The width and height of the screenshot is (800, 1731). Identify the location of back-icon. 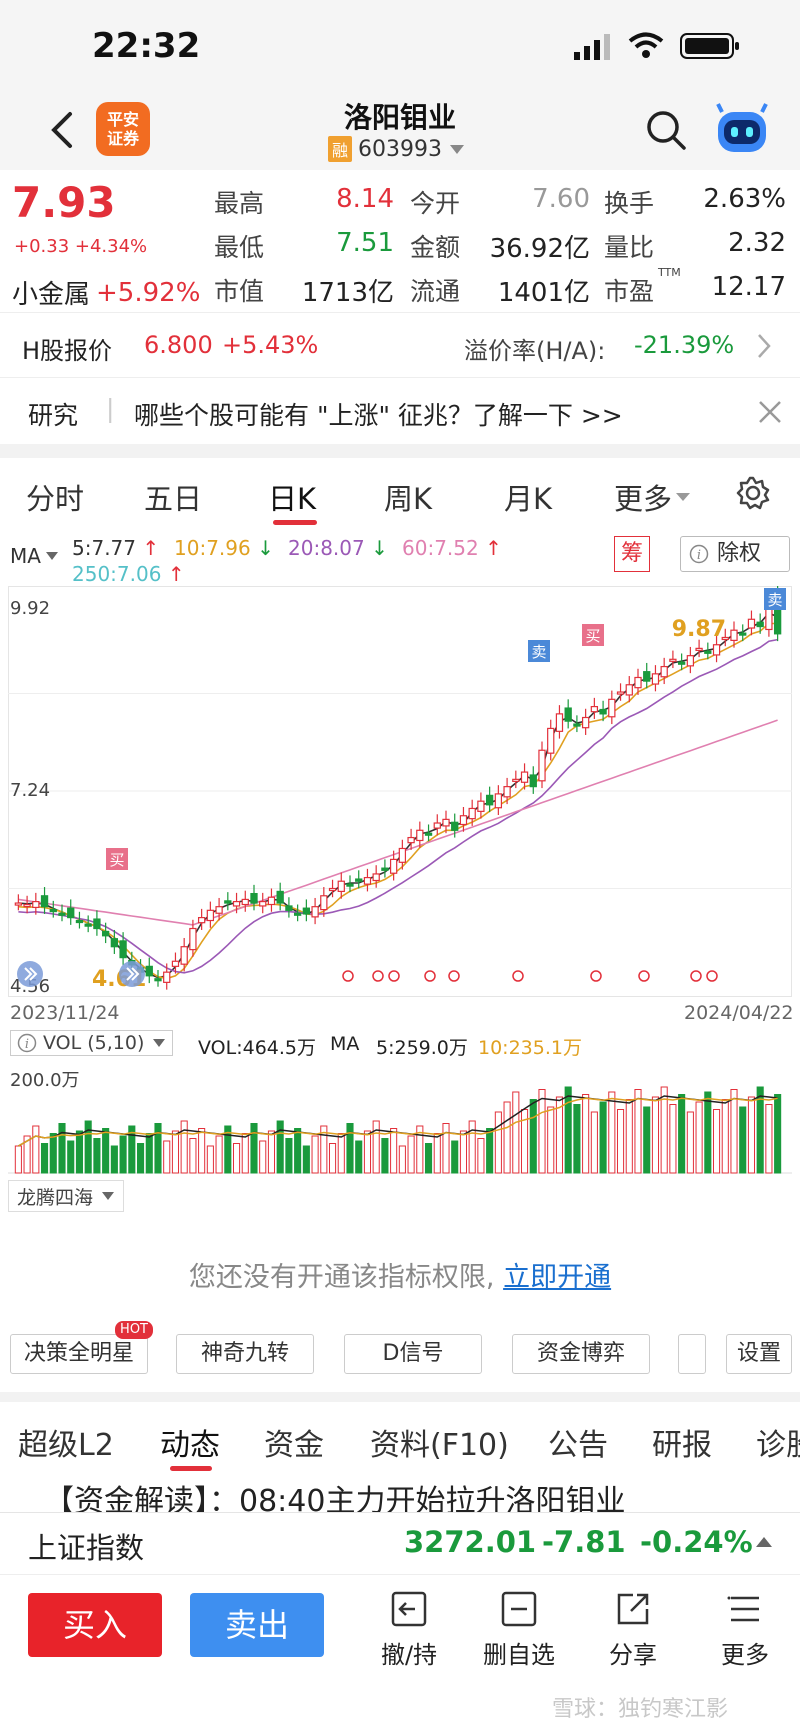
(62, 130).